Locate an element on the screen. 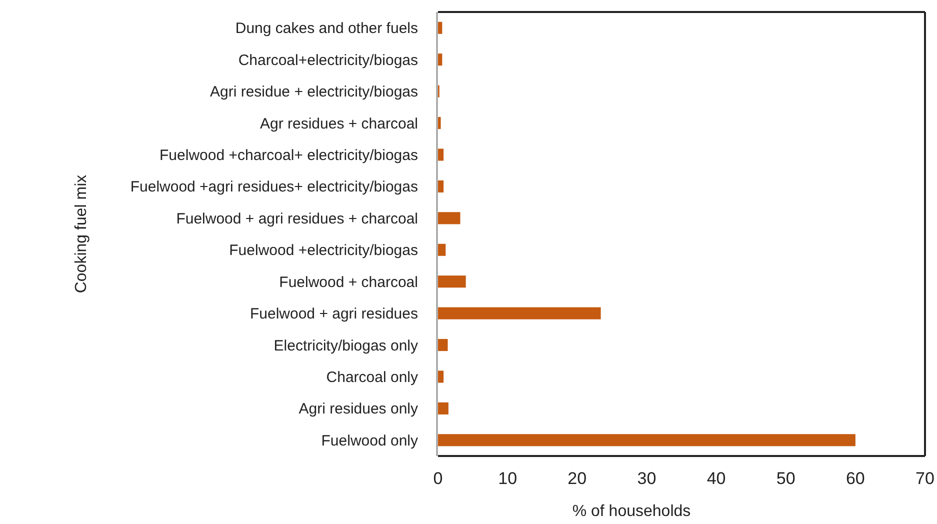 The width and height of the screenshot is (937, 524). x-tick-label: 20 is located at coordinates (577, 478).